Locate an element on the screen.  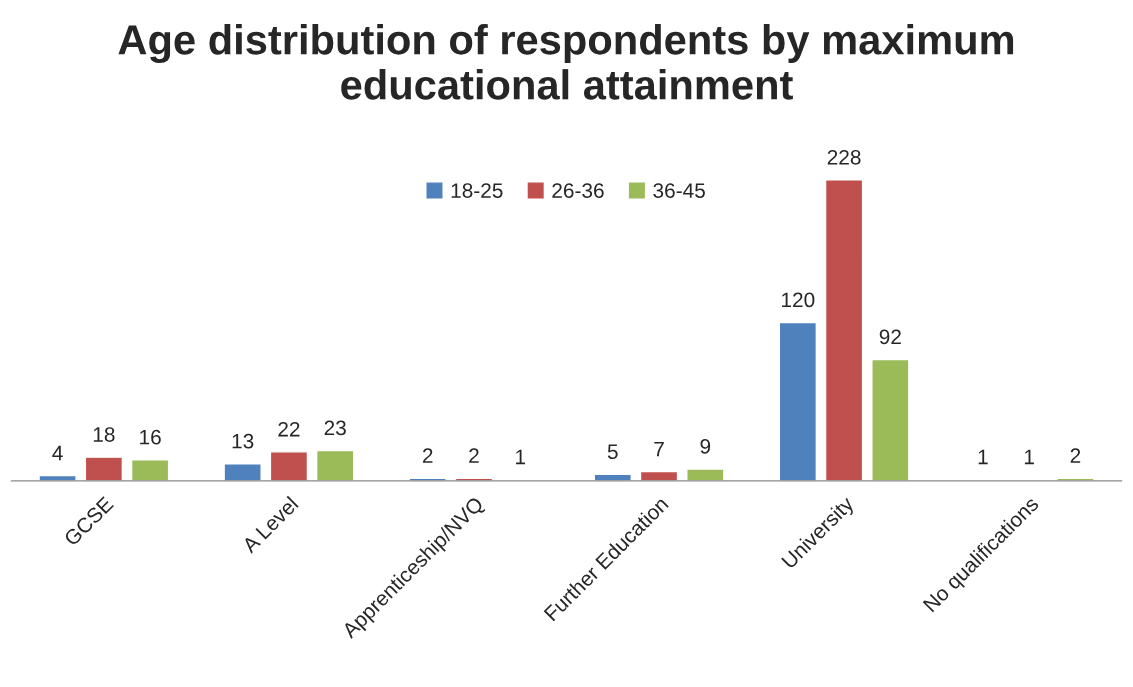
data-label: 120 is located at coordinates (798, 300).